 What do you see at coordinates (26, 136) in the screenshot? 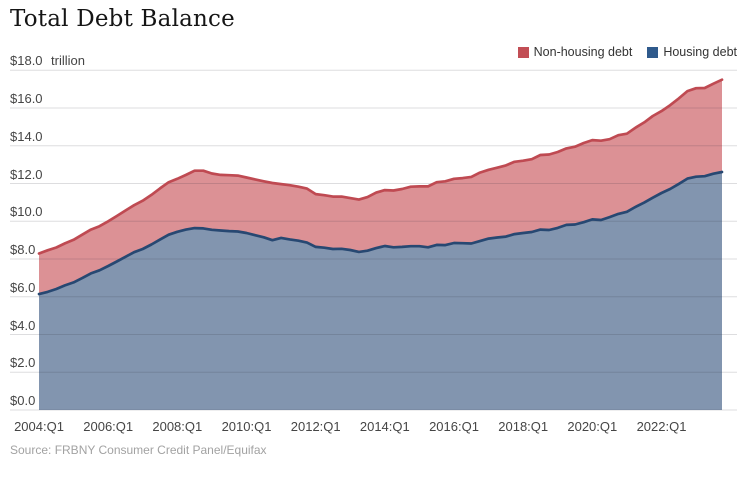
I see `y-tick-label-14: $14.0` at bounding box center [26, 136].